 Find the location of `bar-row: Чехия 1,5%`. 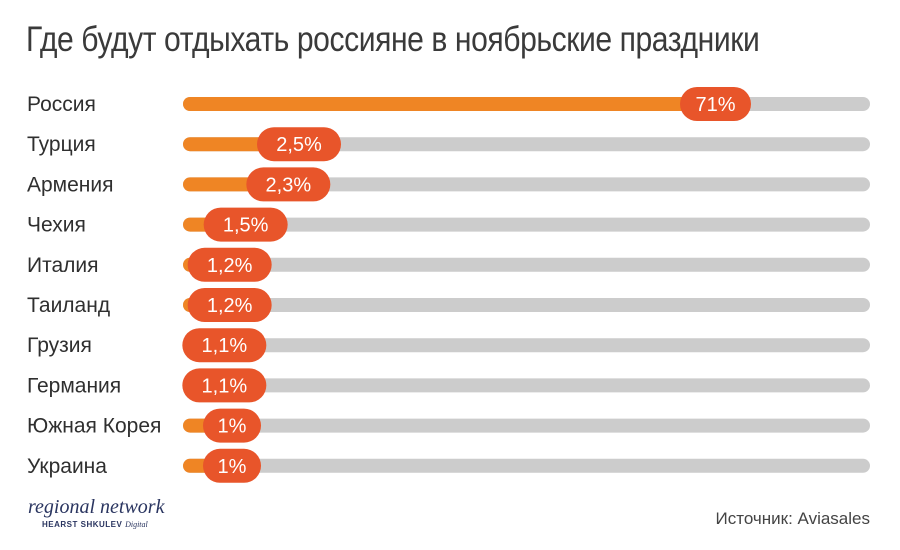

bar-row: Чехия 1,5% is located at coordinates (448, 224).